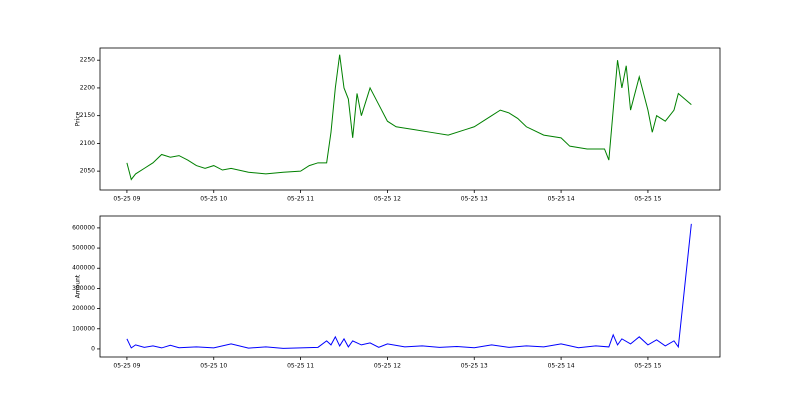 Image resolution: width=800 pixels, height=400 pixels. I want to click on y-tick-label: 2150, so click(87, 115).